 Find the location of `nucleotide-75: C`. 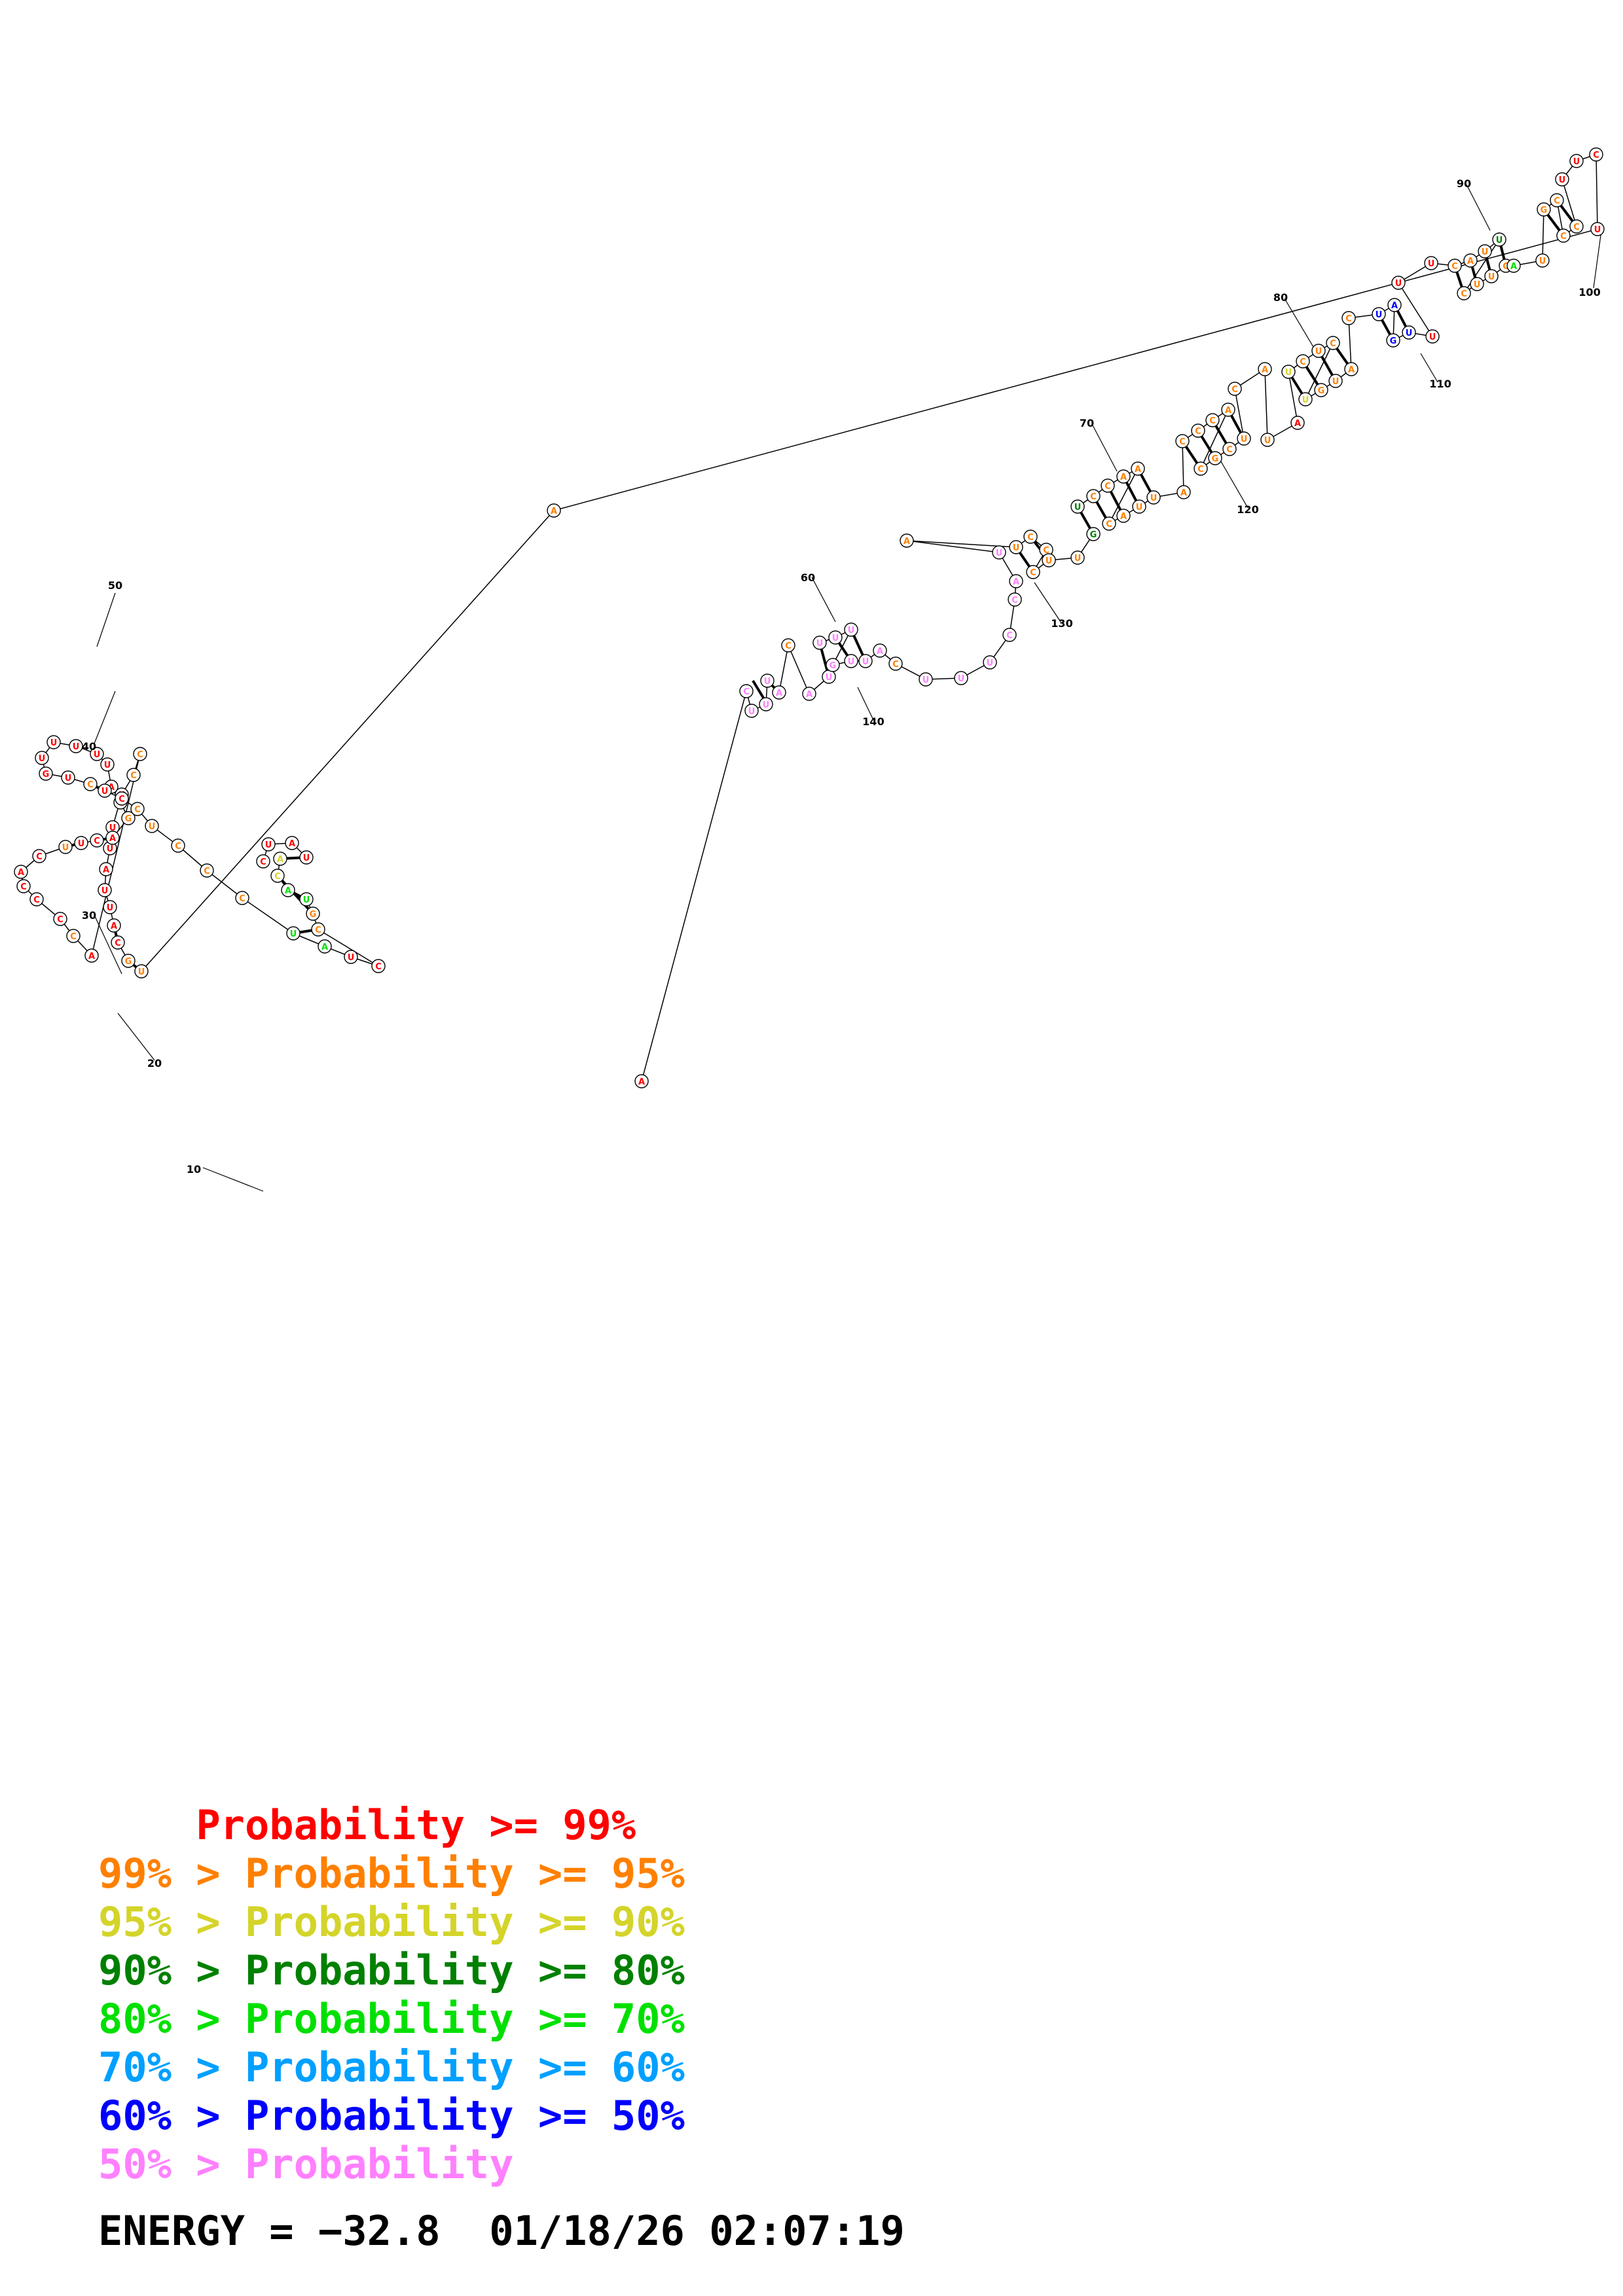

nucleotide-75: C is located at coordinates (1464, 293).